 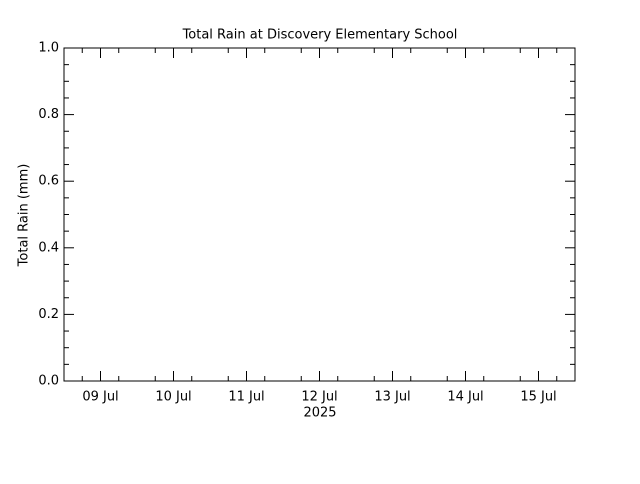 I want to click on y-tick-label: 0.0, so click(x=48, y=381).